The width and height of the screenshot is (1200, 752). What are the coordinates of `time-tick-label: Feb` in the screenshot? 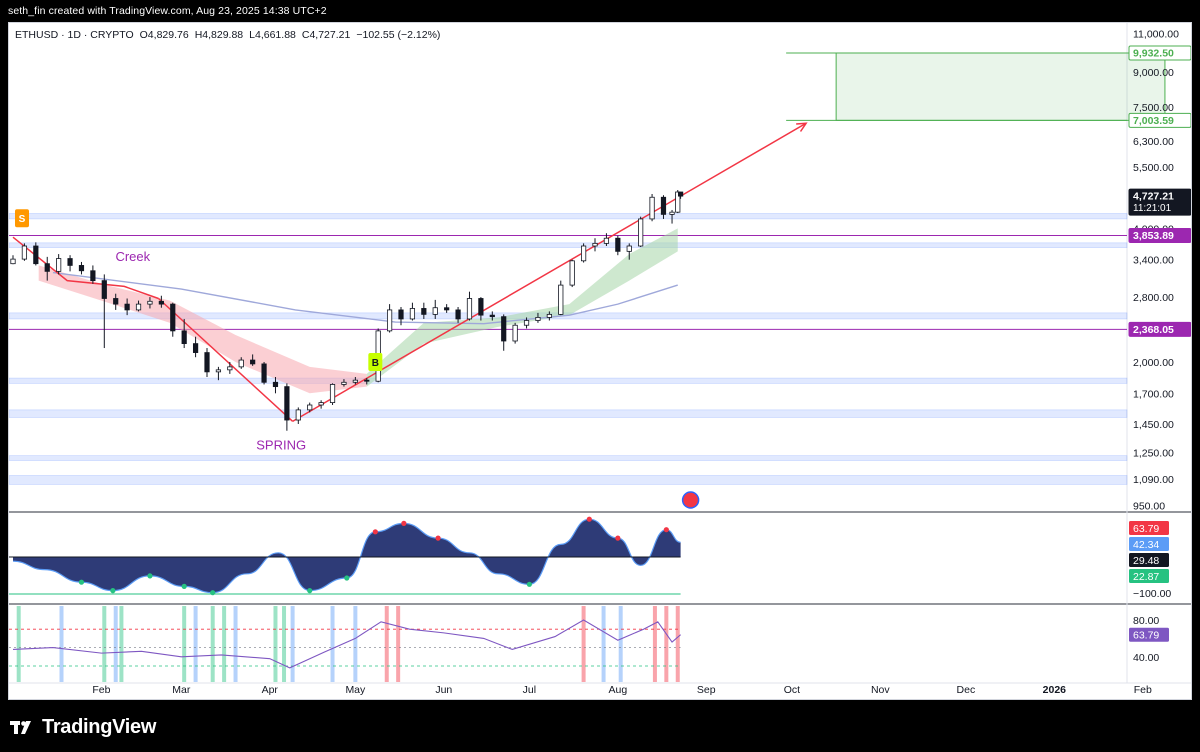 It's located at (1143, 690).